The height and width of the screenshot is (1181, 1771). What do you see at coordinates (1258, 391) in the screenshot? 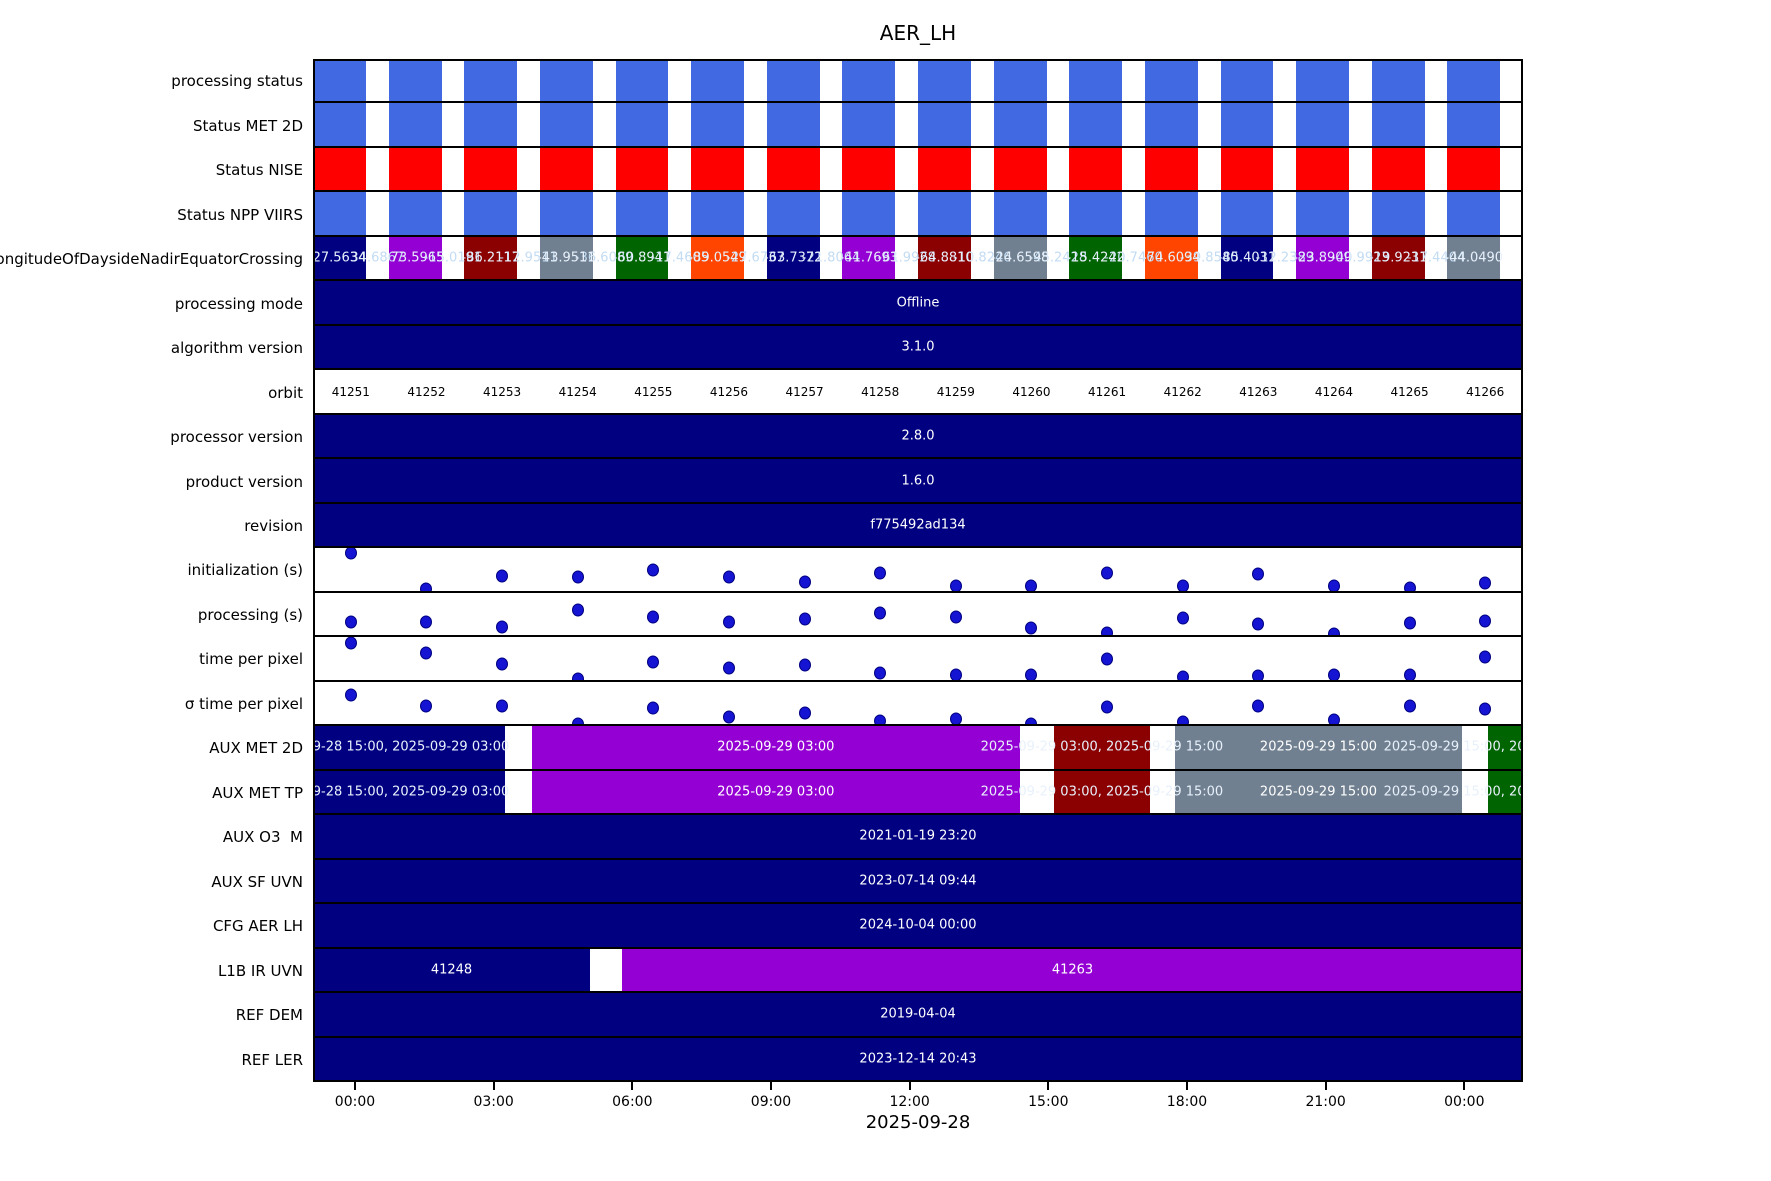
I see `orbit-number: 41263` at bounding box center [1258, 391].